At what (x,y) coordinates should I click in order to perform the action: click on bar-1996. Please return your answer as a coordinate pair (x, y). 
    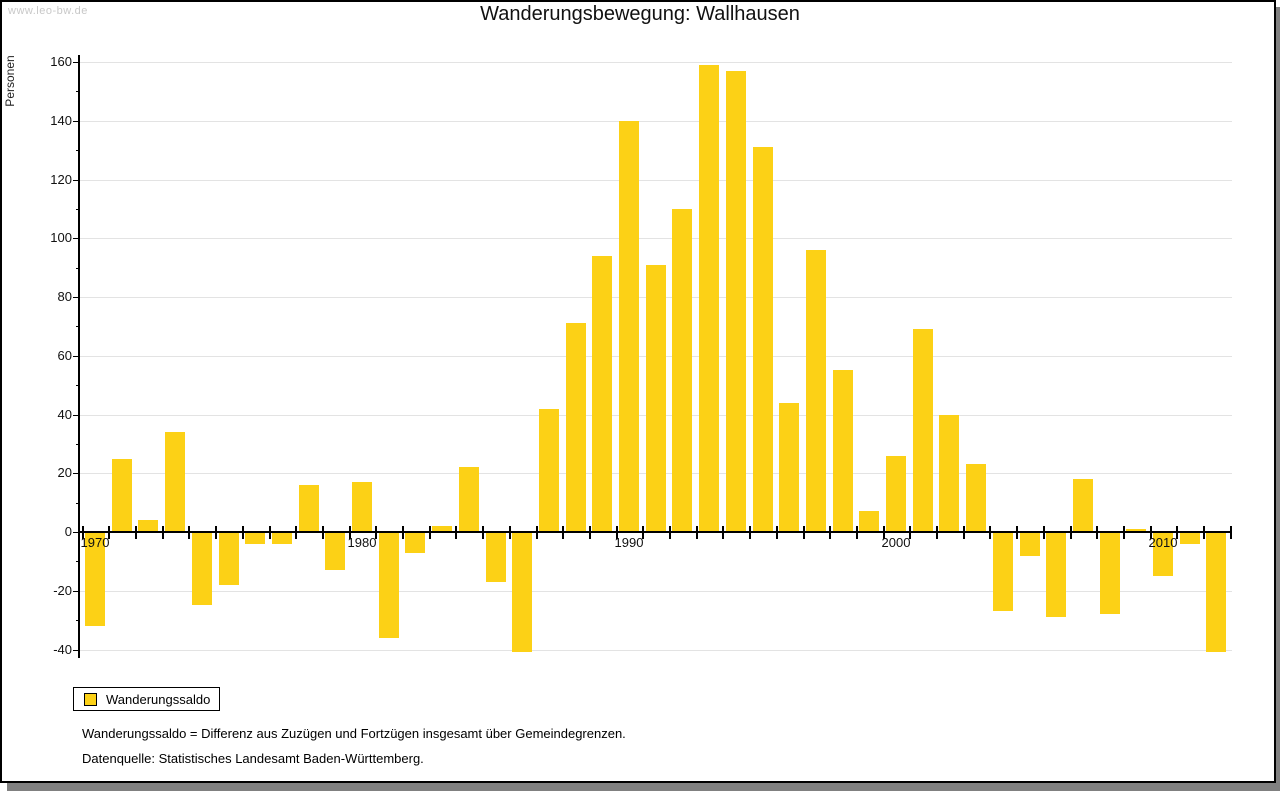
    Looking at the image, I should click on (789, 466).